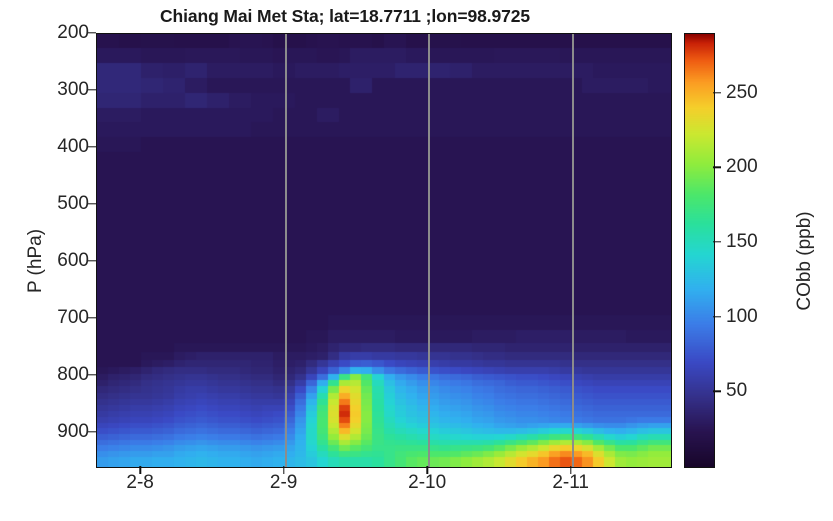 The image size is (833, 521). Describe the element at coordinates (73, 260) in the screenshot. I see `y-tick-label-600: 600` at that location.